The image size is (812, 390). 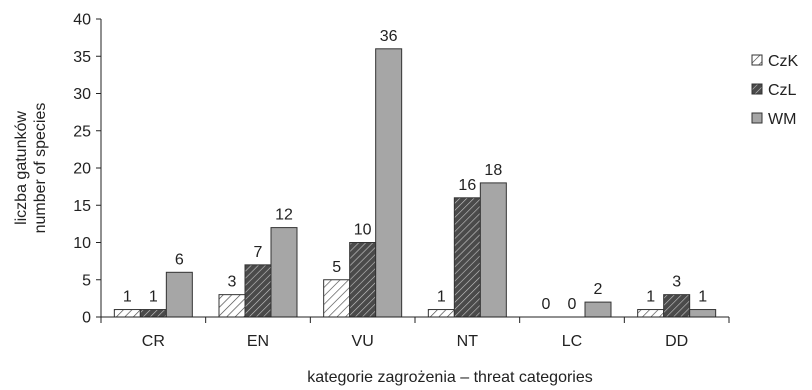 What do you see at coordinates (650, 297) in the screenshot?
I see `data-label-czk-dd: 1` at bounding box center [650, 297].